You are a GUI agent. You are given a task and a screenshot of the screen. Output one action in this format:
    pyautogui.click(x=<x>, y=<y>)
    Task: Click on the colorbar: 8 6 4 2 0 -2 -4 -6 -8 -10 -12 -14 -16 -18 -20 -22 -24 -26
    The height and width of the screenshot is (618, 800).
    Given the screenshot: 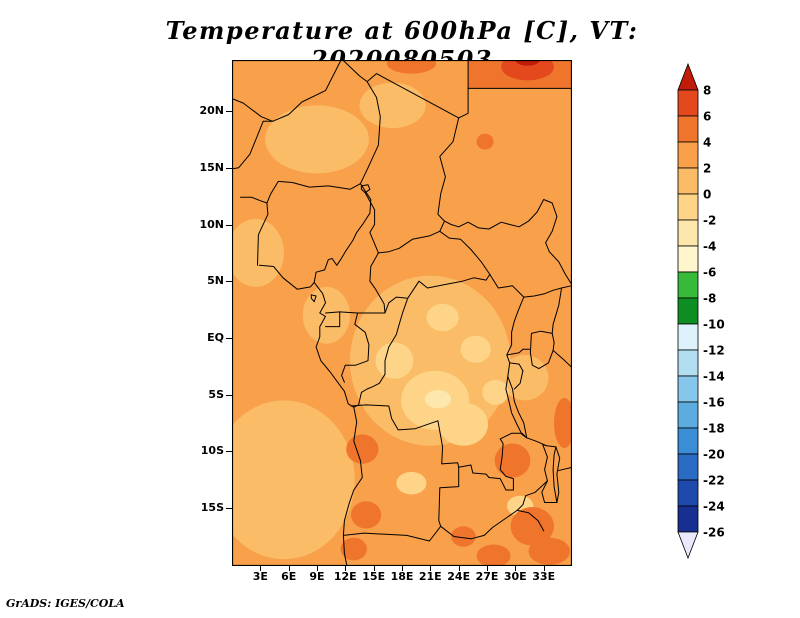 What is the action you would take?
    pyautogui.click(x=701, y=311)
    